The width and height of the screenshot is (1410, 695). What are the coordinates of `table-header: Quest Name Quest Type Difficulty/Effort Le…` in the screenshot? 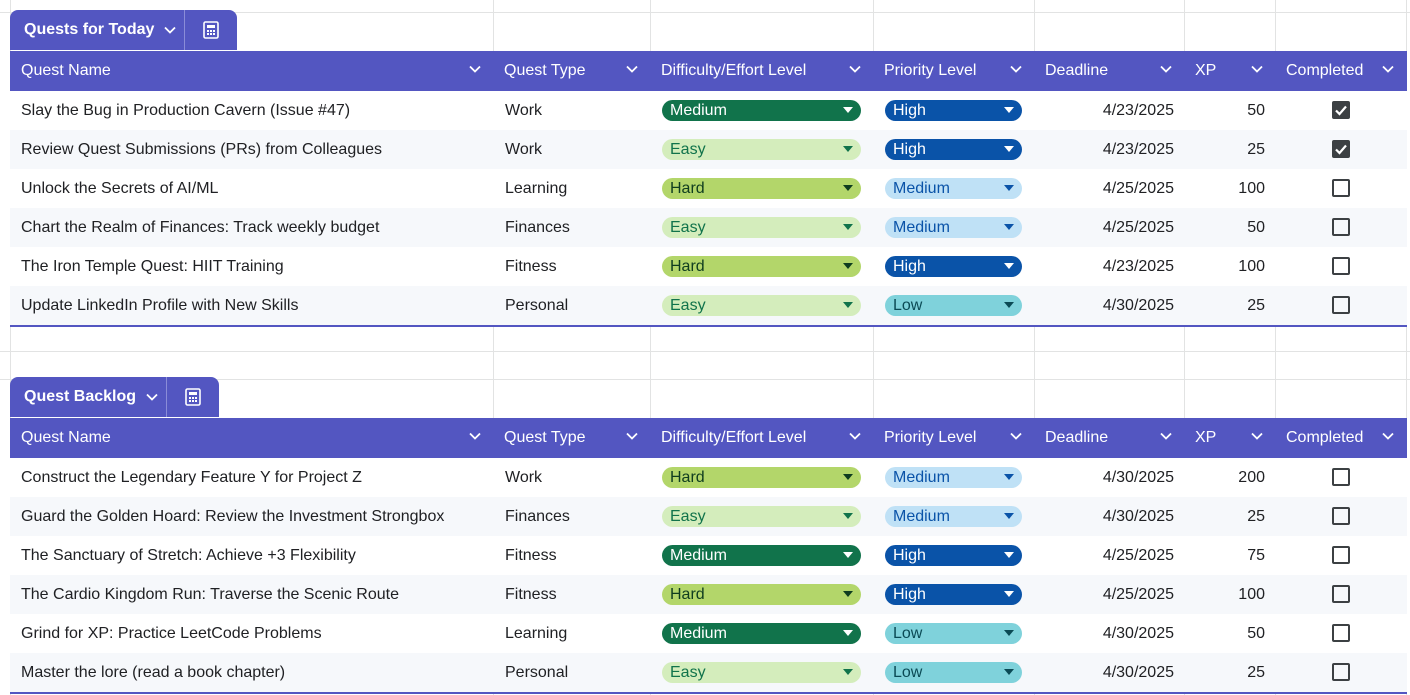 It's located at (708, 438).